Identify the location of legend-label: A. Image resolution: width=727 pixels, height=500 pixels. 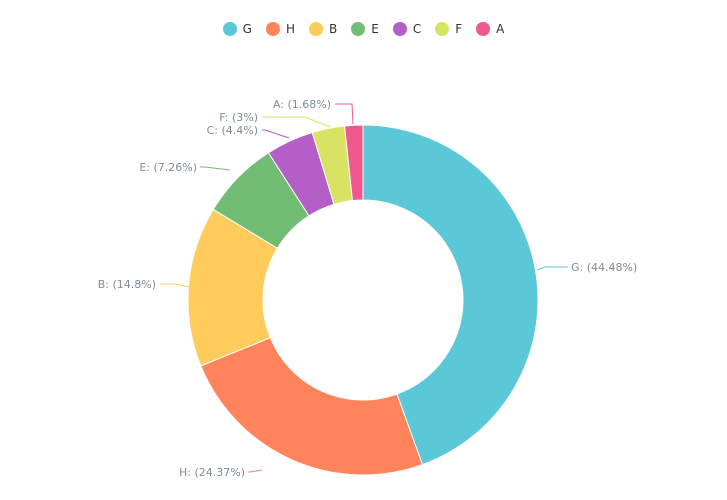
(500, 29).